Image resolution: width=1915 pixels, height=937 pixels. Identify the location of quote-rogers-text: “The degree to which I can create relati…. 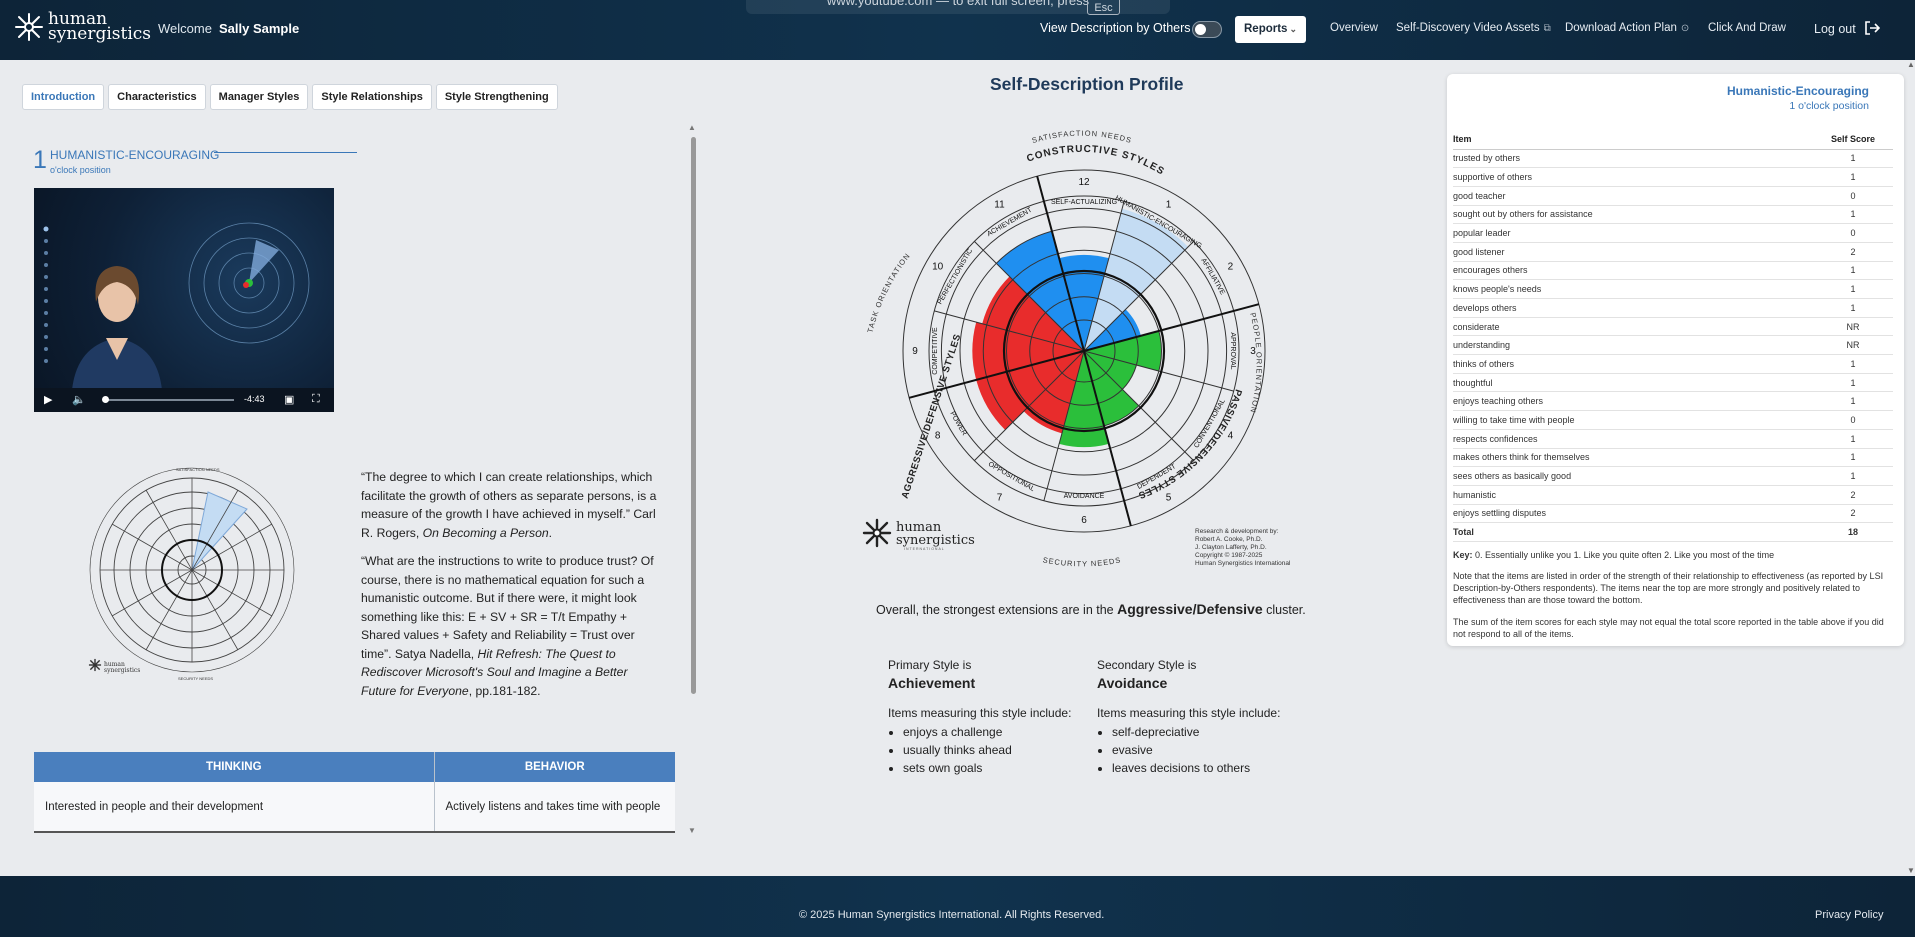
(509, 505).